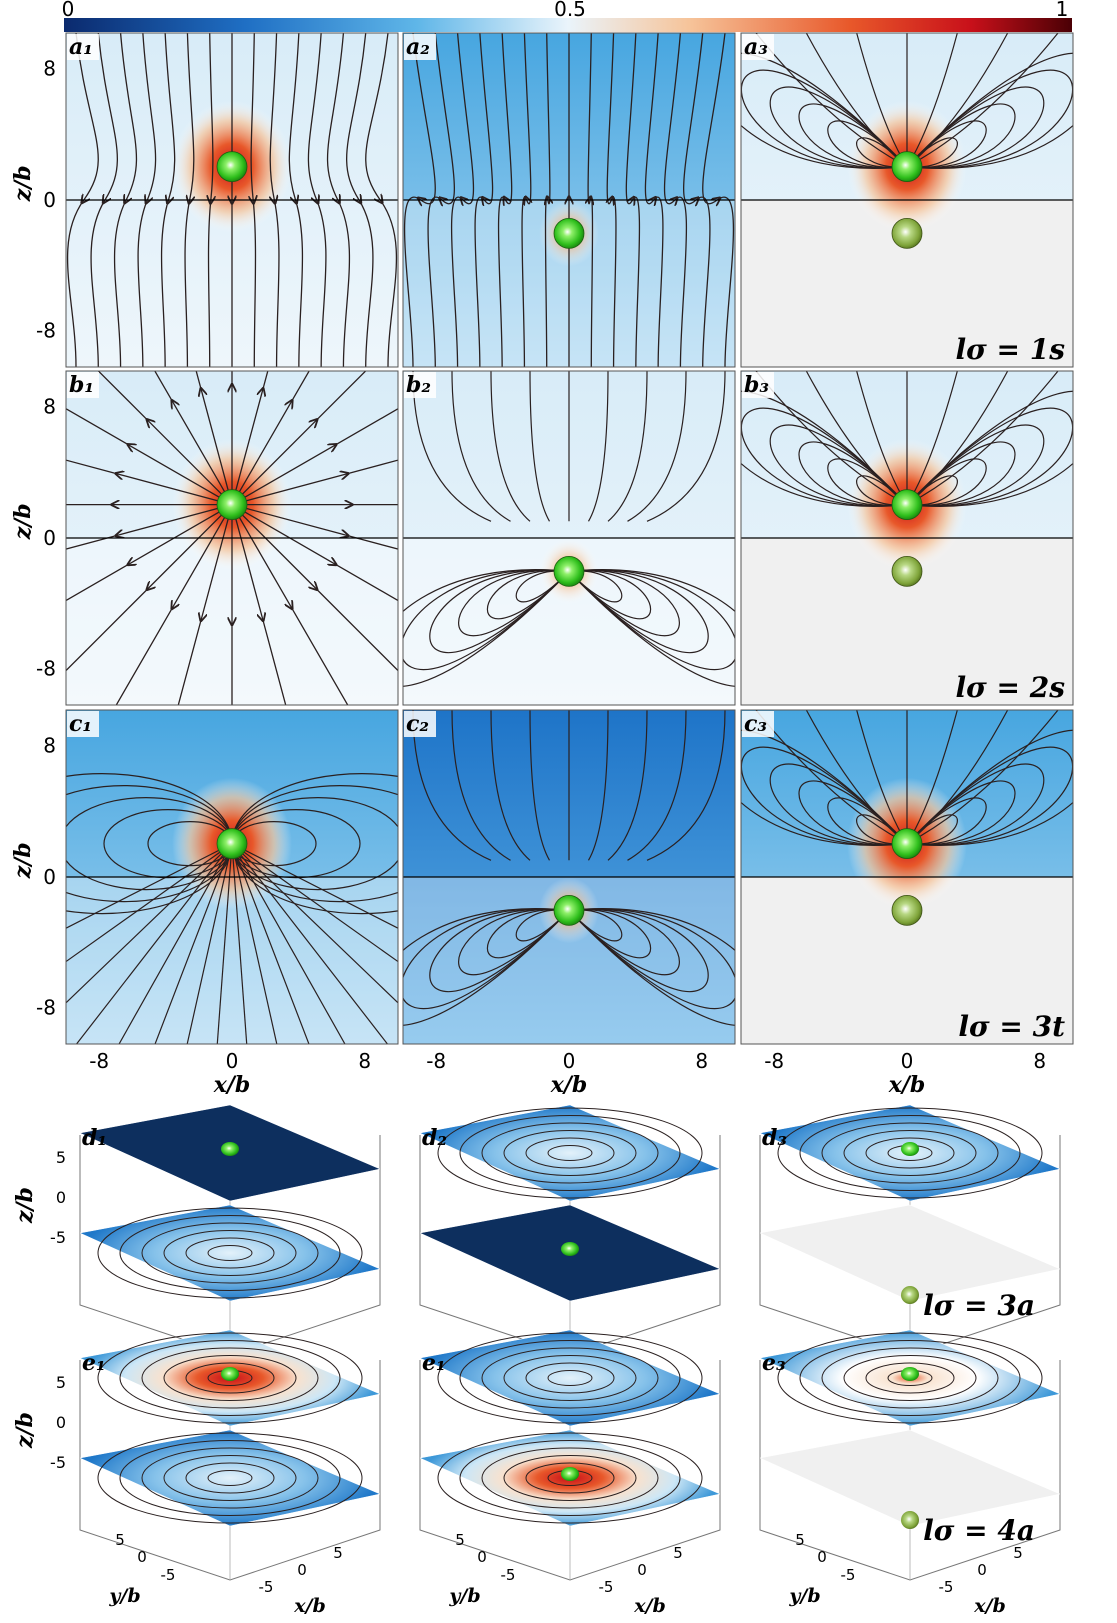 The width and height of the screenshot is (1117, 1623). I want to click on z-tick: 8, so click(49, 745).